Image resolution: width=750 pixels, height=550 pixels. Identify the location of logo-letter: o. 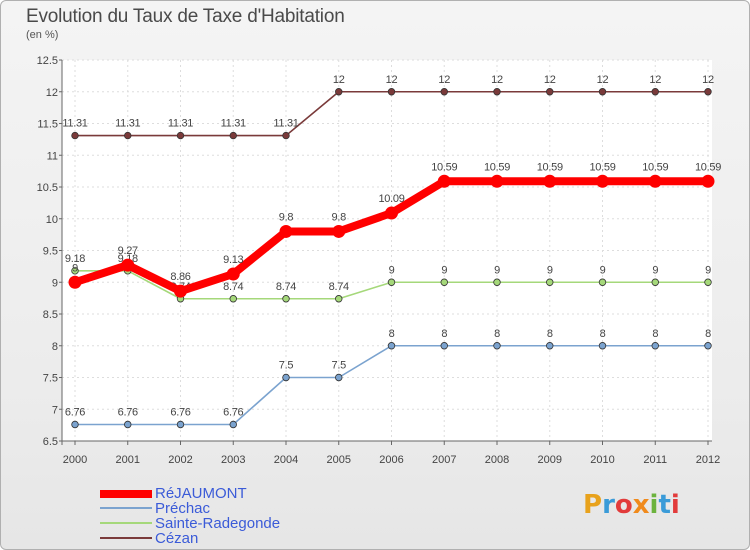
(623, 505).